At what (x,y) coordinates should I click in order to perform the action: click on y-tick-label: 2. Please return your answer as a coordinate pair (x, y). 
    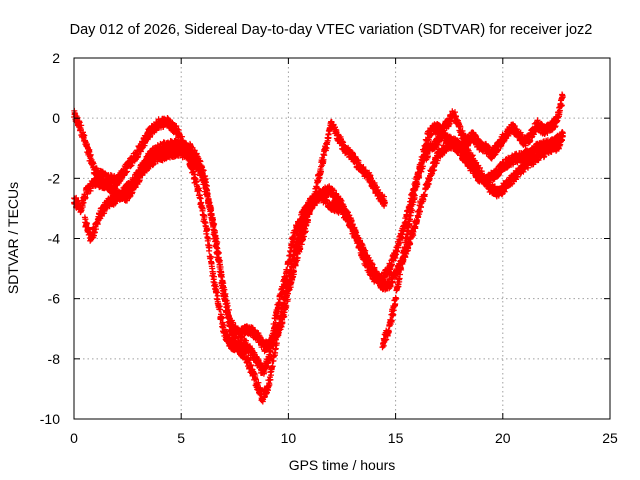
    Looking at the image, I should click on (56, 58).